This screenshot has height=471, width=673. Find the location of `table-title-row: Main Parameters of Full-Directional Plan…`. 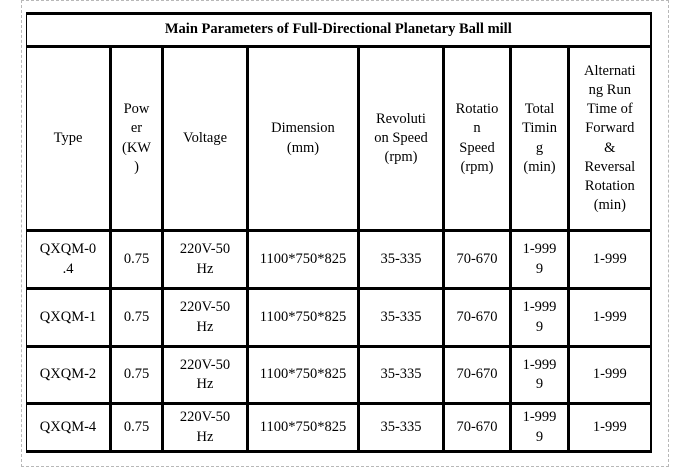

table-title-row: Main Parameters of Full-Directional Plan… is located at coordinates (338, 30).